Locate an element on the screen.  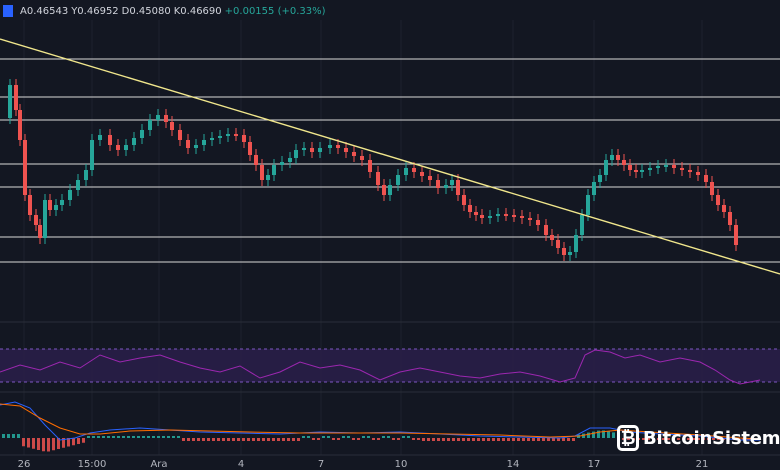
low-value: D0.45080 is located at coordinates (146, 11).